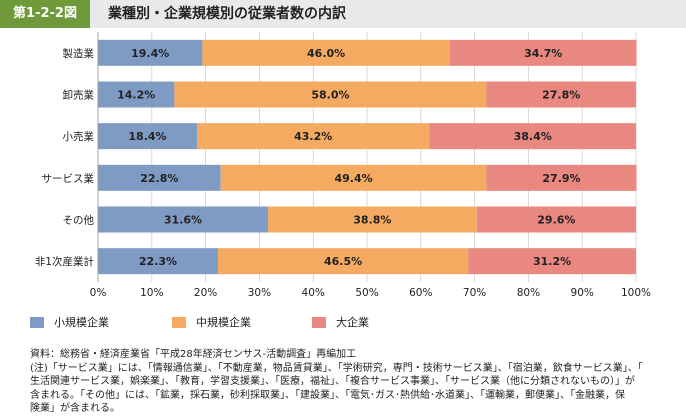  Describe the element at coordinates (98, 293) in the screenshot. I see `x-tick-label: 0%` at that location.